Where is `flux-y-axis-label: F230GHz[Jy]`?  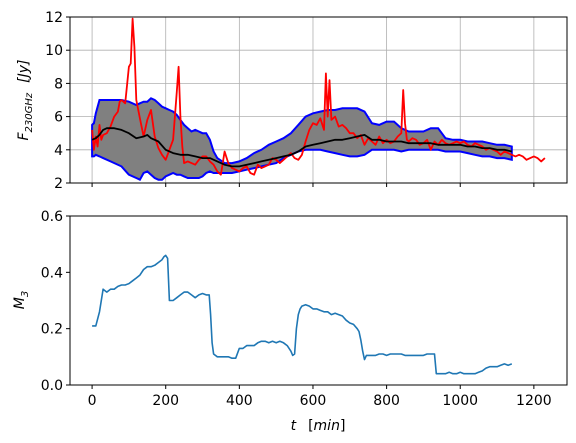
flux-y-axis-label: F230GHz[Jy] is located at coordinates (25, 99).